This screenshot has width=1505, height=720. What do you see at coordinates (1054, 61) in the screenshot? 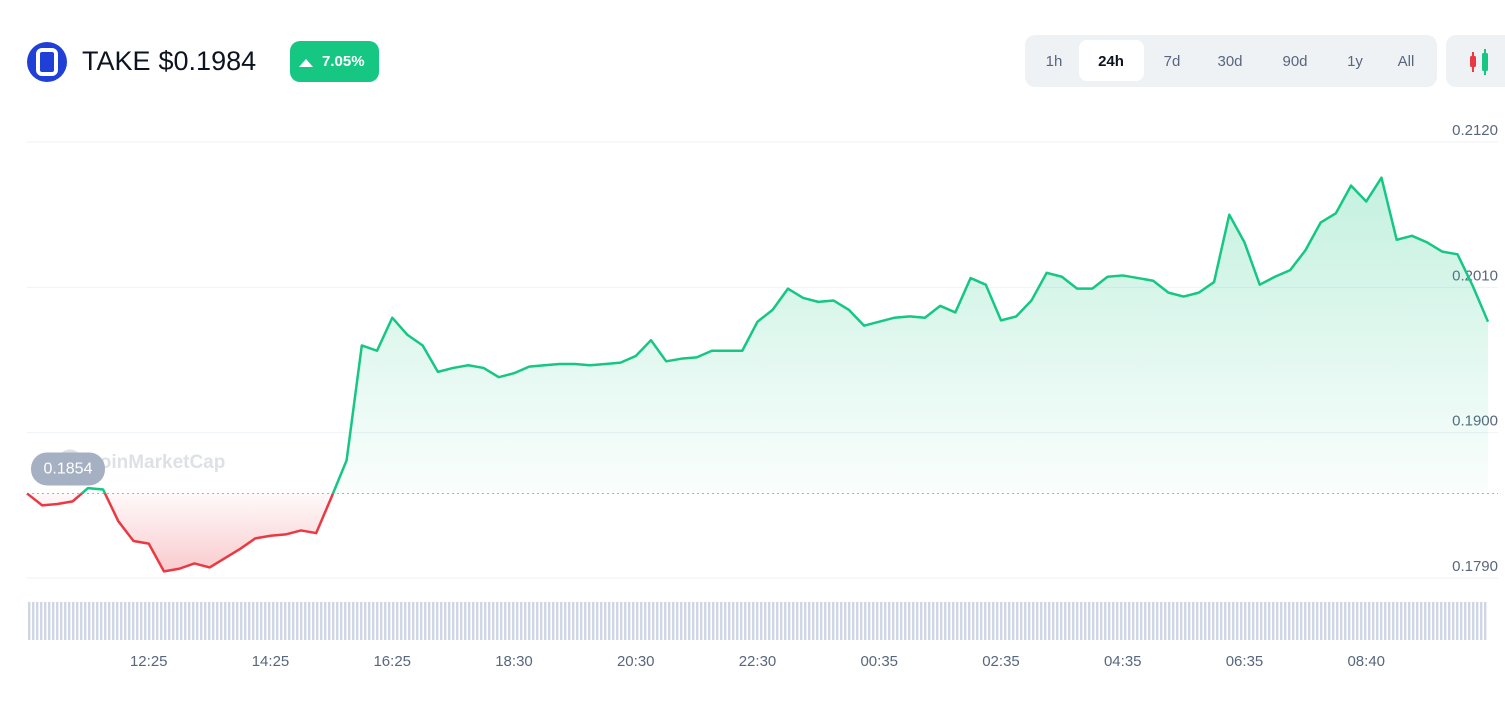
I see `range-button: 1h` at bounding box center [1054, 61].